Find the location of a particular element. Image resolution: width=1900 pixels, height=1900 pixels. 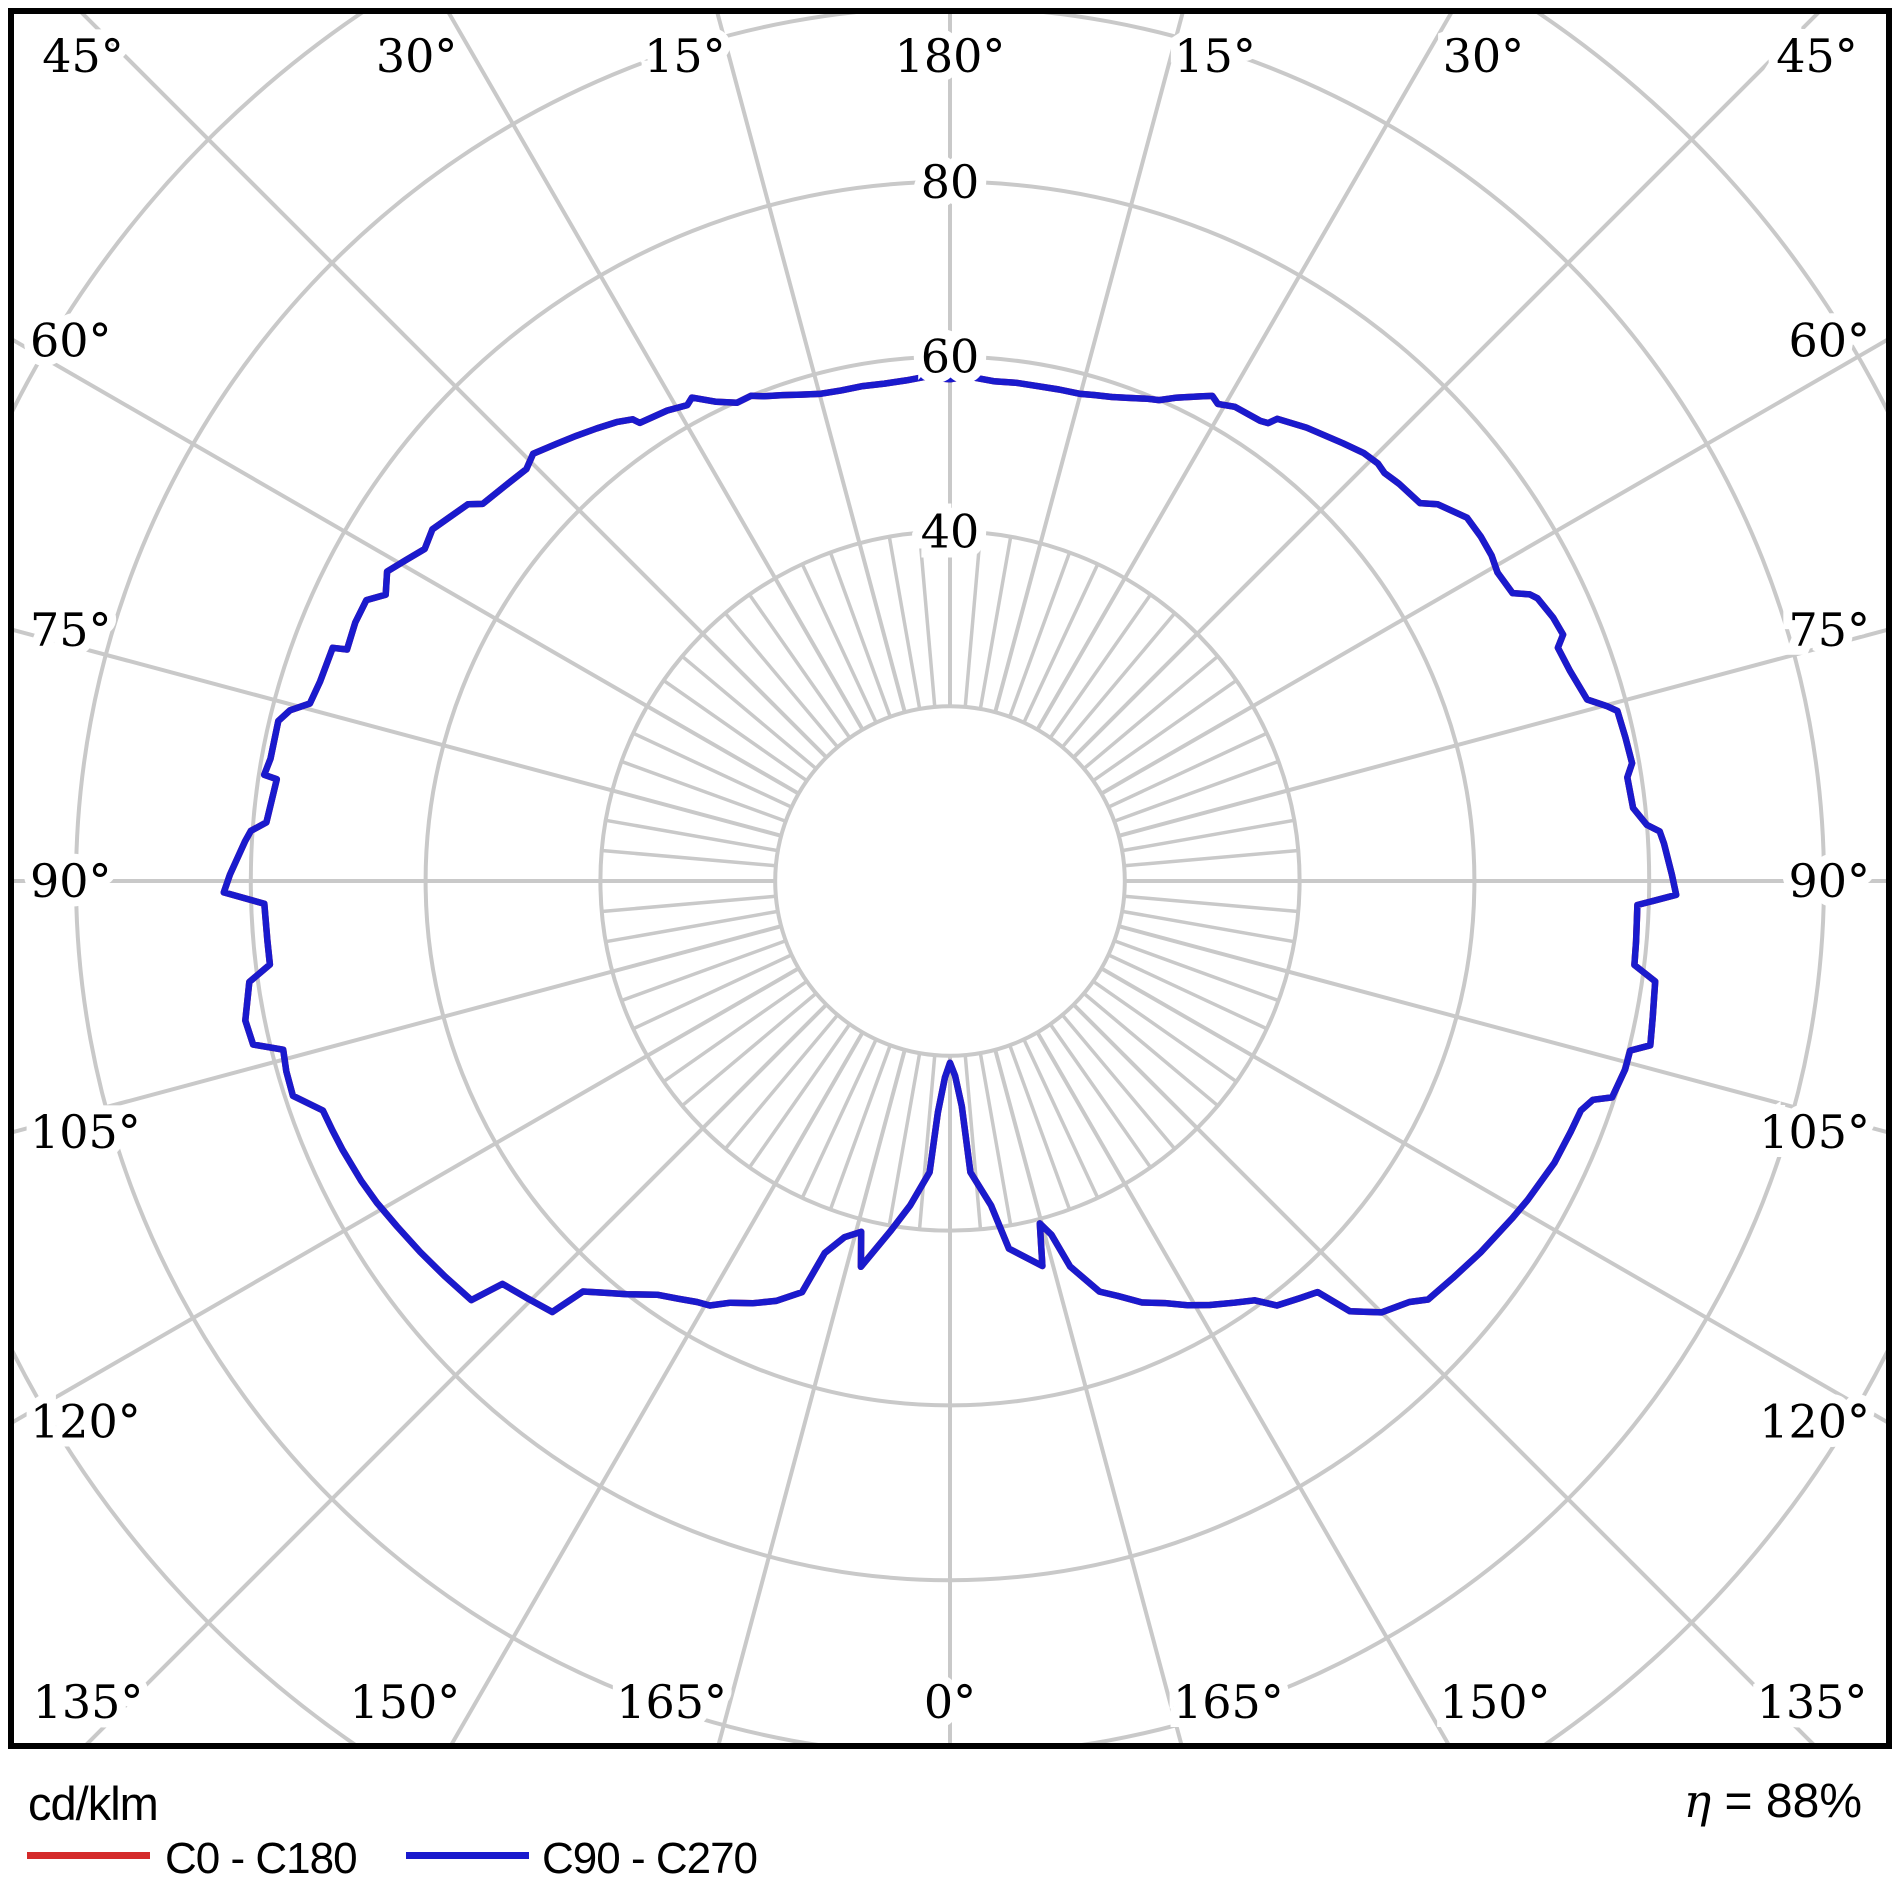

legend-label-c90-c270: C90 - C270 is located at coordinates (650, 1858).